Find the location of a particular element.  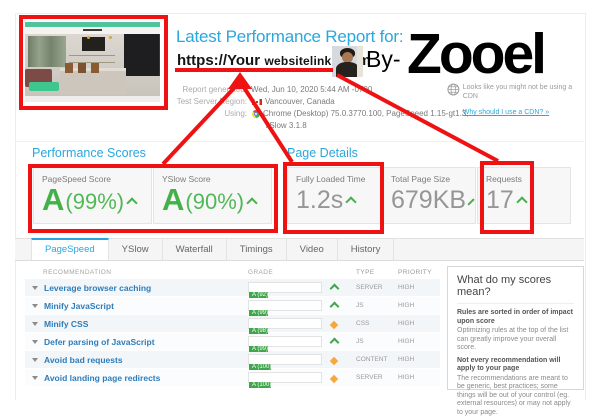

recommendation-link: Minify CSS is located at coordinates (66, 324).